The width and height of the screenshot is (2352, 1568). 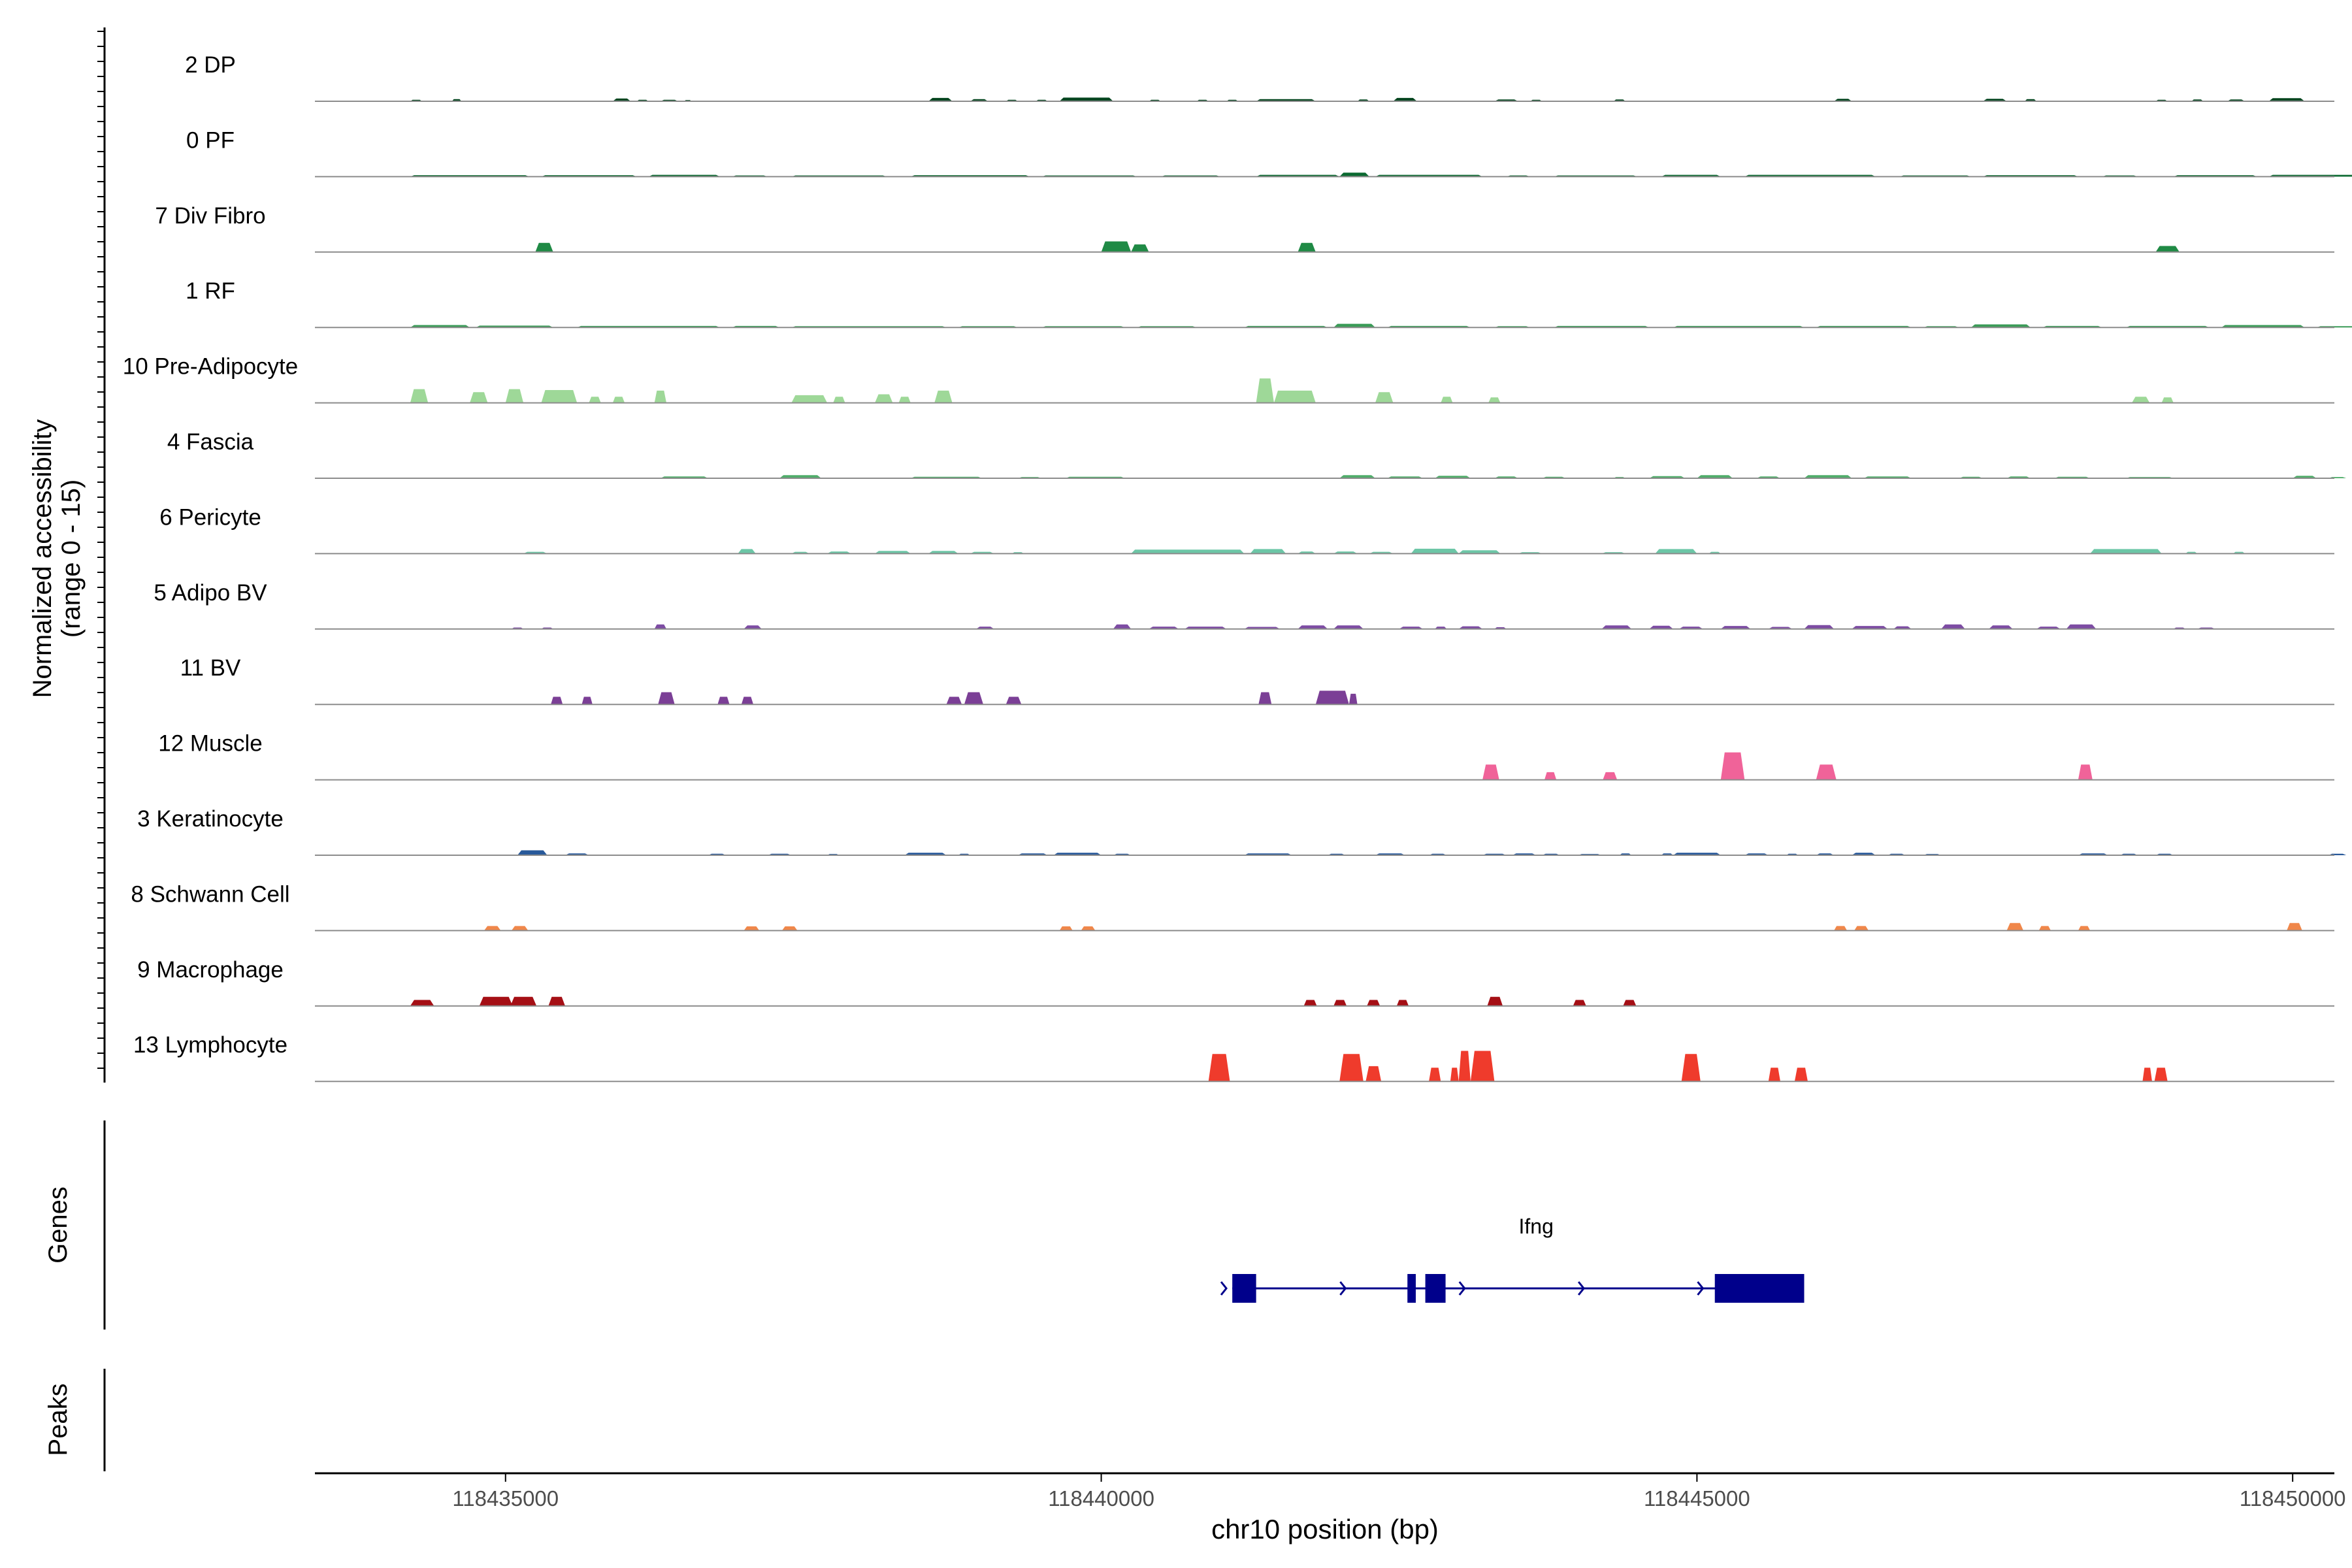 What do you see at coordinates (210, 291) in the screenshot?
I see `track-label: 1 RF` at bounding box center [210, 291].